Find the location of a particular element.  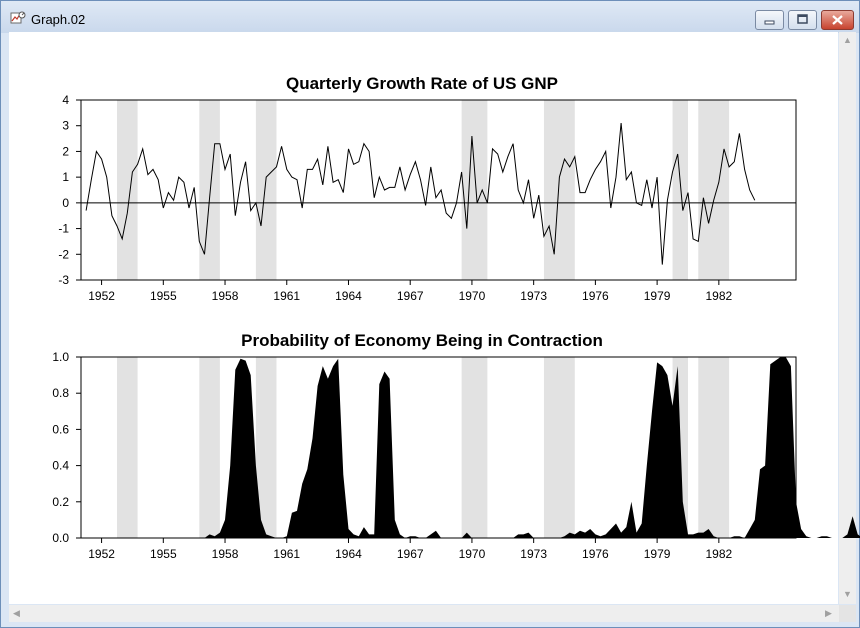

prob-y-tick-label: 1.0 is located at coordinates (60, 357).